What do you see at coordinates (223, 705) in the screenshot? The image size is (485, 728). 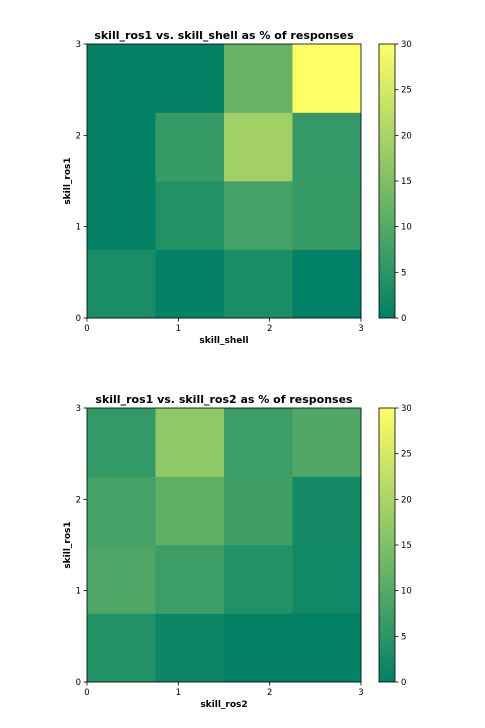 I see `x-axis-label: skill_ros2` at bounding box center [223, 705].